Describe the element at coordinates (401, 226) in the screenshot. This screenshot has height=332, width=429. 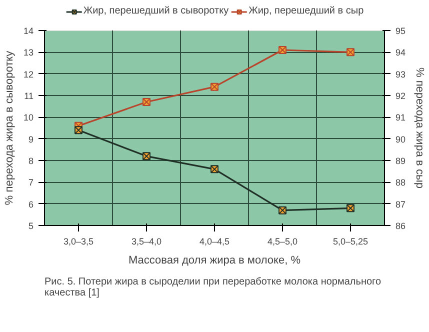
I see `y2-tick-label: 86` at that location.